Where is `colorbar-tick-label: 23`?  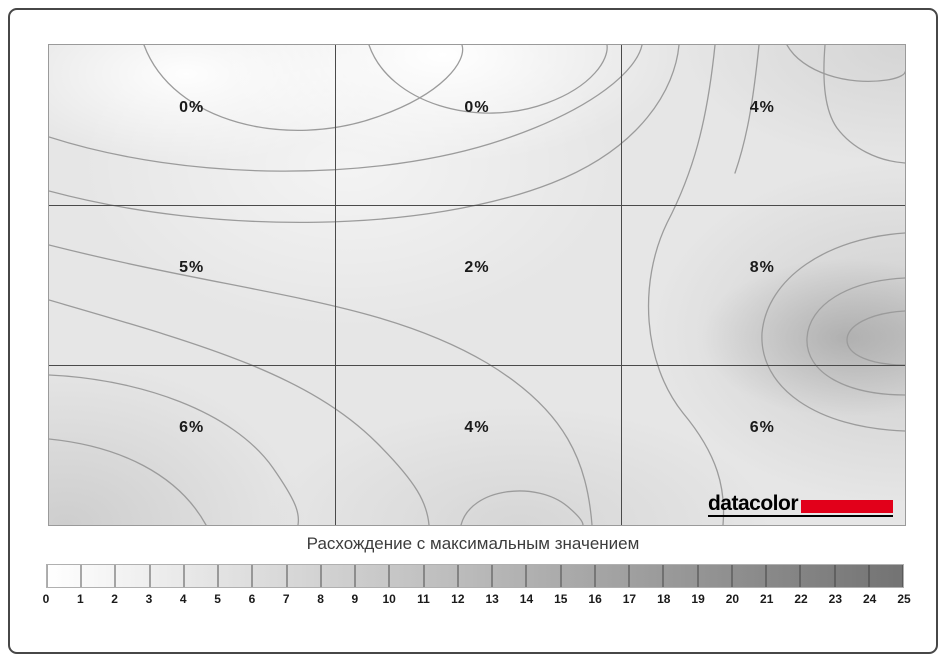 colorbar-tick-label: 23 is located at coordinates (835, 599).